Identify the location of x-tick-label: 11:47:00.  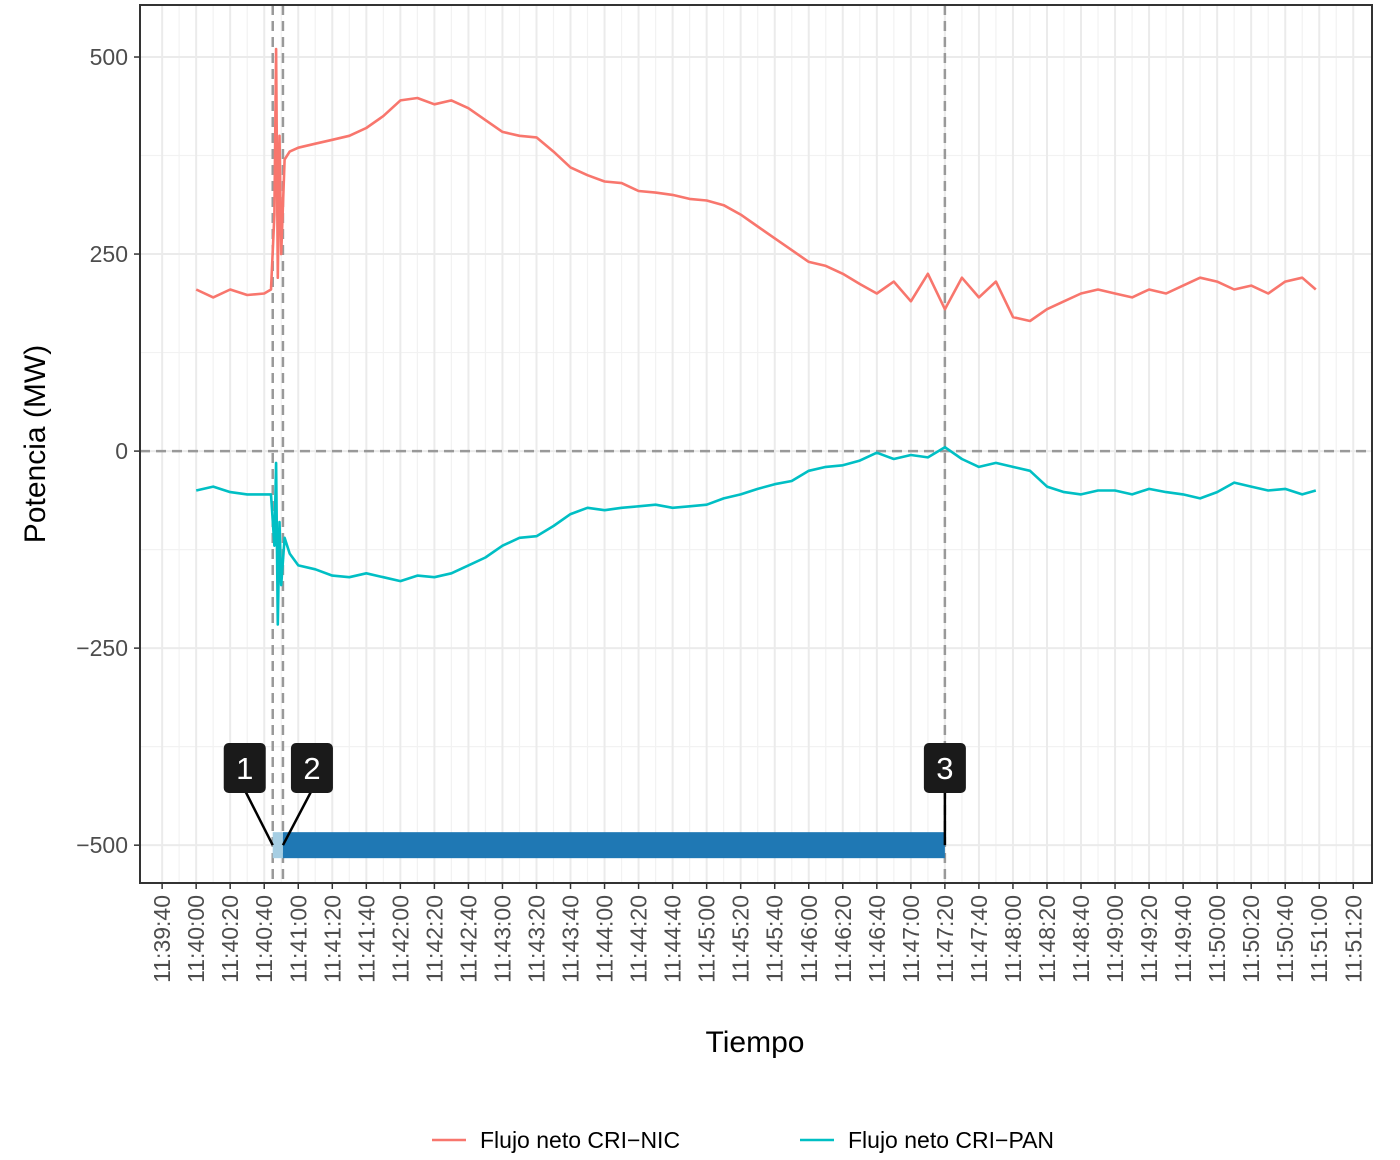
(911, 939).